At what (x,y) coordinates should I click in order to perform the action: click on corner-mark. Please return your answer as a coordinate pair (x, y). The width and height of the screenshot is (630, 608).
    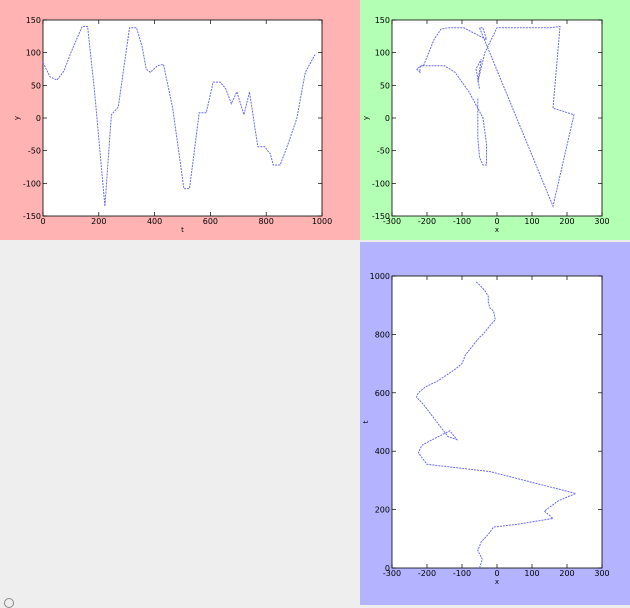
    Looking at the image, I should click on (9, 603).